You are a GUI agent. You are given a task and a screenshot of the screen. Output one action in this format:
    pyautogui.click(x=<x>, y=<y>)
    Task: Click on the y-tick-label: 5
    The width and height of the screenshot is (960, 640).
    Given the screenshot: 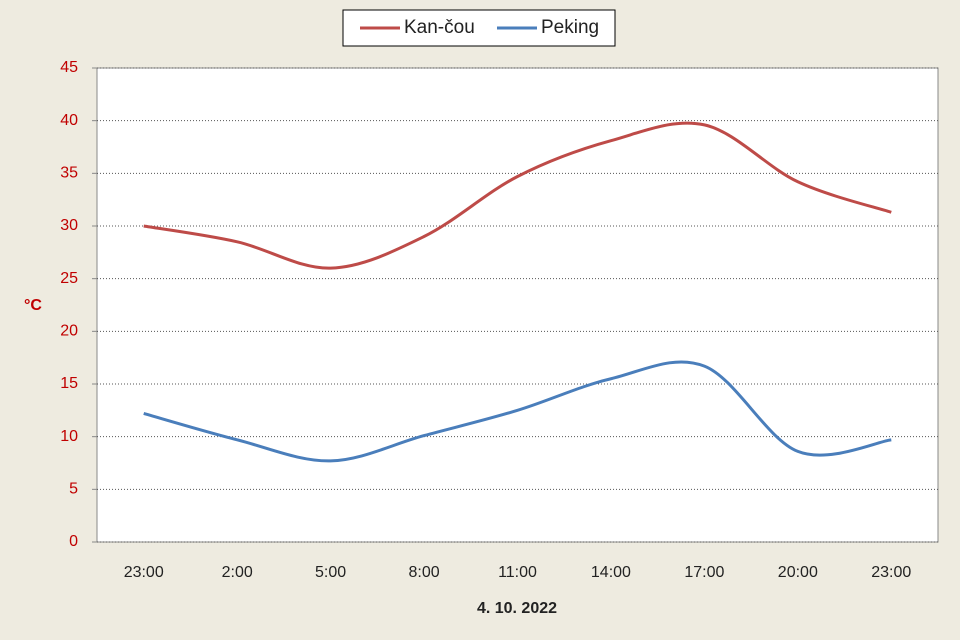 What is the action you would take?
    pyautogui.click(x=73, y=489)
    